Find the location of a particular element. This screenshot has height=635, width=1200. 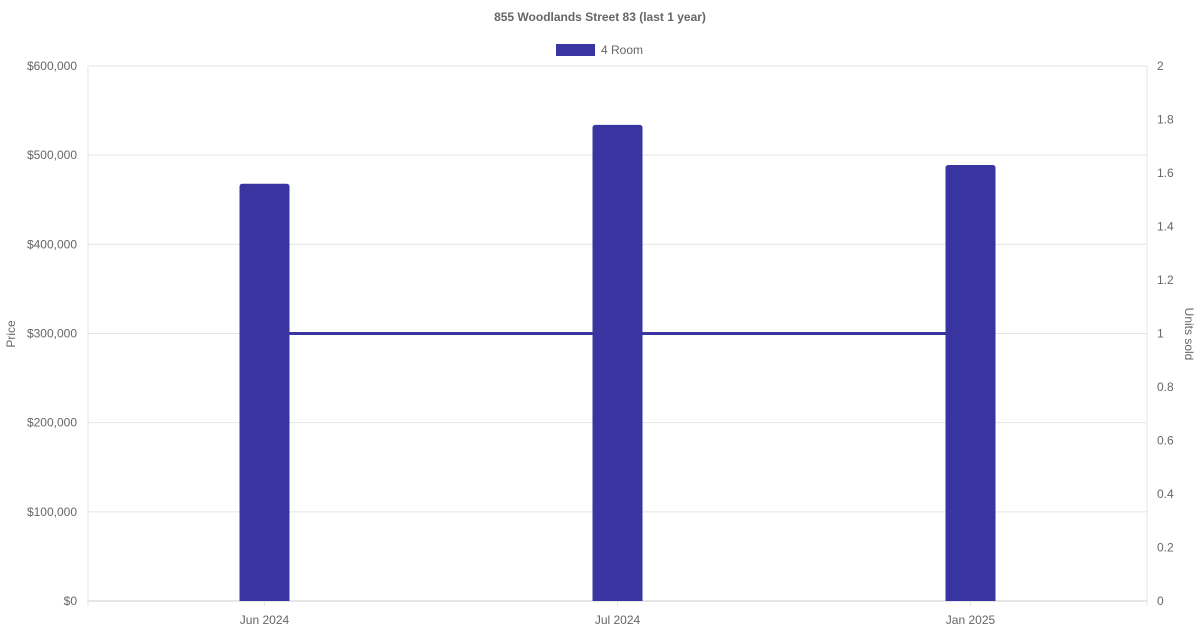

legend-swatch is located at coordinates (575, 50).